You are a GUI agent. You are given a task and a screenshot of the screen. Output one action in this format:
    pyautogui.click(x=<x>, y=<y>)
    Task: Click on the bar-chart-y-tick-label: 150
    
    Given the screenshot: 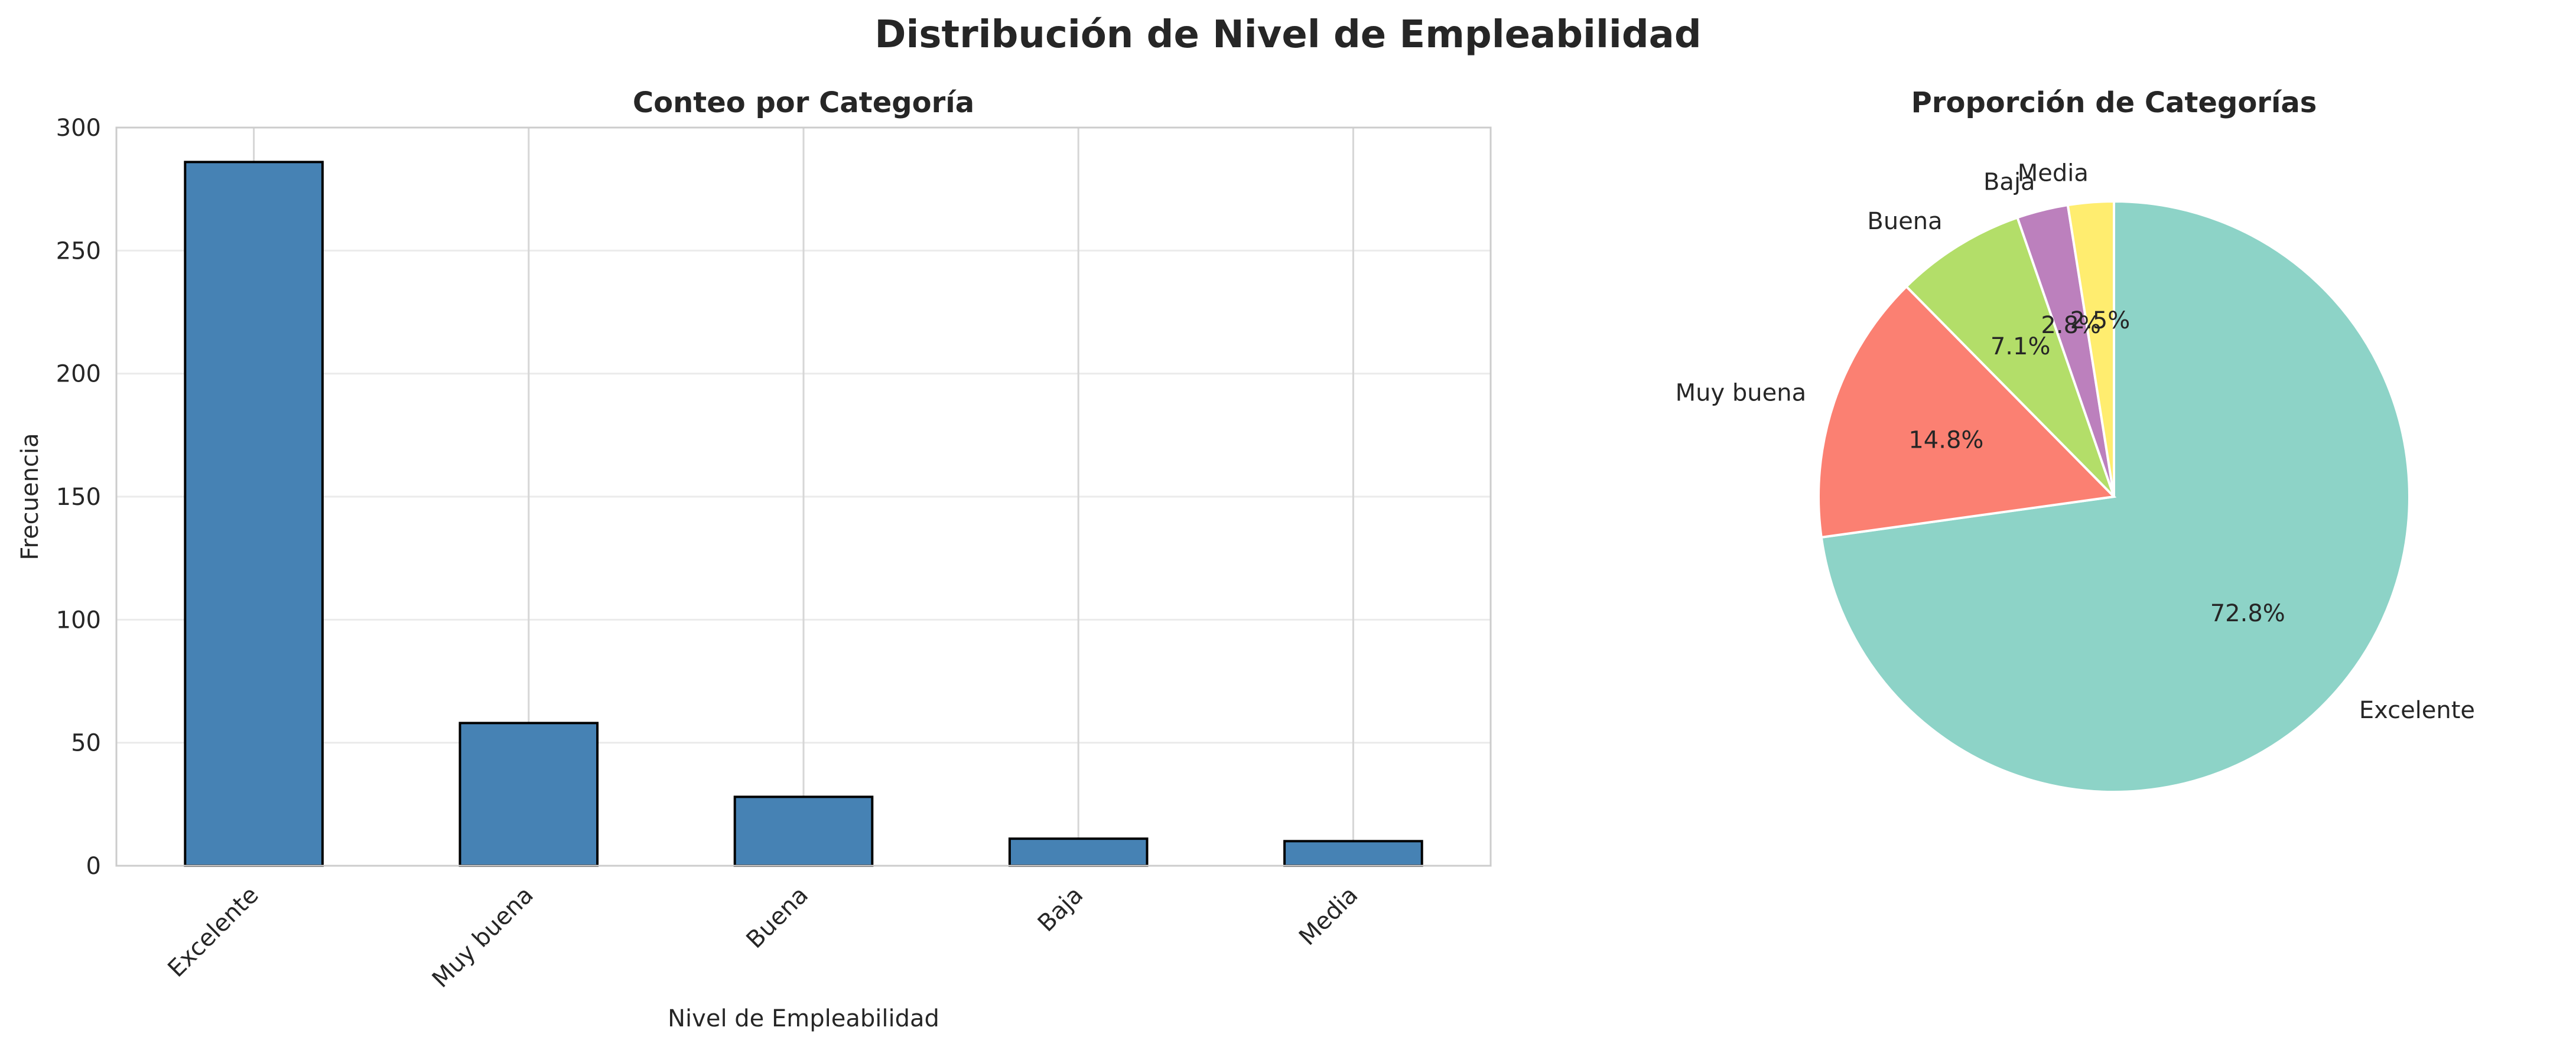 What is the action you would take?
    pyautogui.click(x=79, y=497)
    